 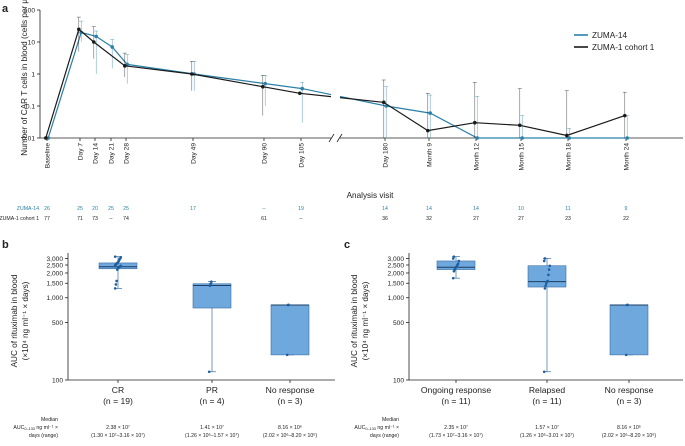 I want to click on at-risk-count: –, so click(x=264, y=209).